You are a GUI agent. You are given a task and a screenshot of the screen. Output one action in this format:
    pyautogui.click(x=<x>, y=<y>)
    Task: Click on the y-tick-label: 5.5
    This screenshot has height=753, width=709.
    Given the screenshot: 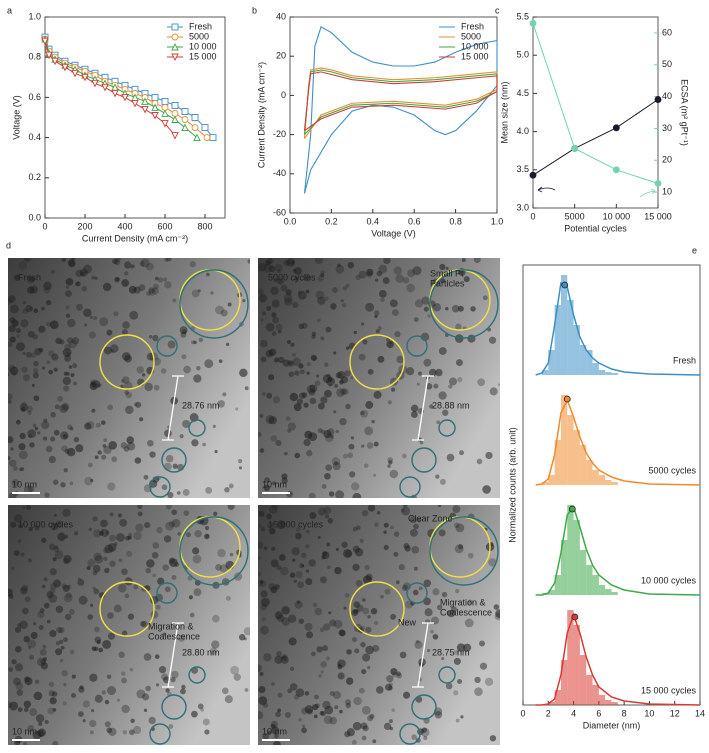 What is the action you would take?
    pyautogui.click(x=522, y=16)
    